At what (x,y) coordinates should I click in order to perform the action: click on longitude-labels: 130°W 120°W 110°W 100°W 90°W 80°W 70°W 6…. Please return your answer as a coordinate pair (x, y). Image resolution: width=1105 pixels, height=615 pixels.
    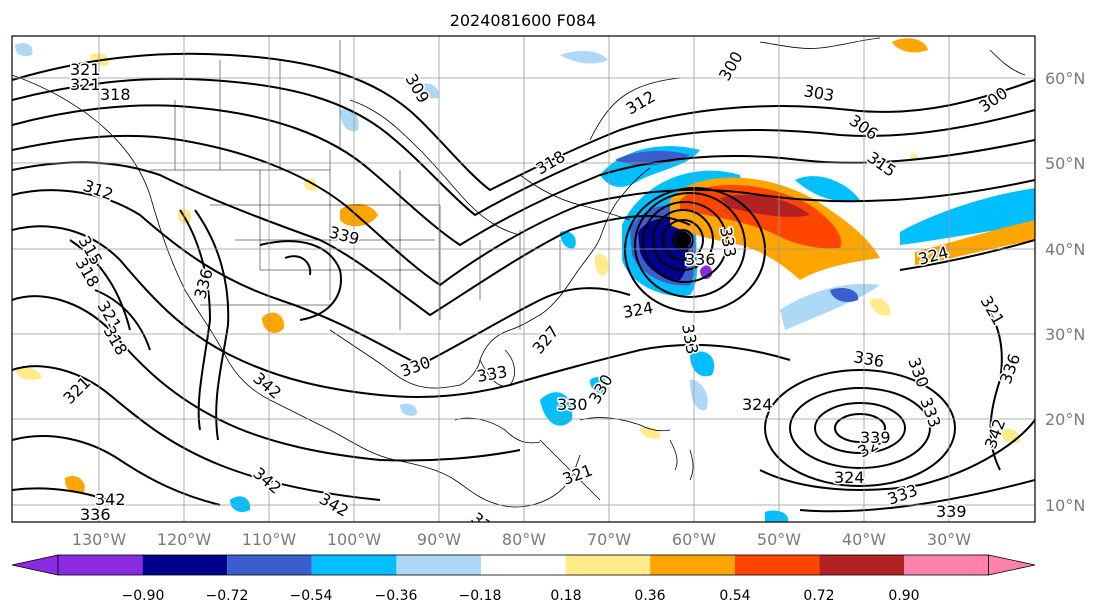
    Looking at the image, I should click on (521, 539).